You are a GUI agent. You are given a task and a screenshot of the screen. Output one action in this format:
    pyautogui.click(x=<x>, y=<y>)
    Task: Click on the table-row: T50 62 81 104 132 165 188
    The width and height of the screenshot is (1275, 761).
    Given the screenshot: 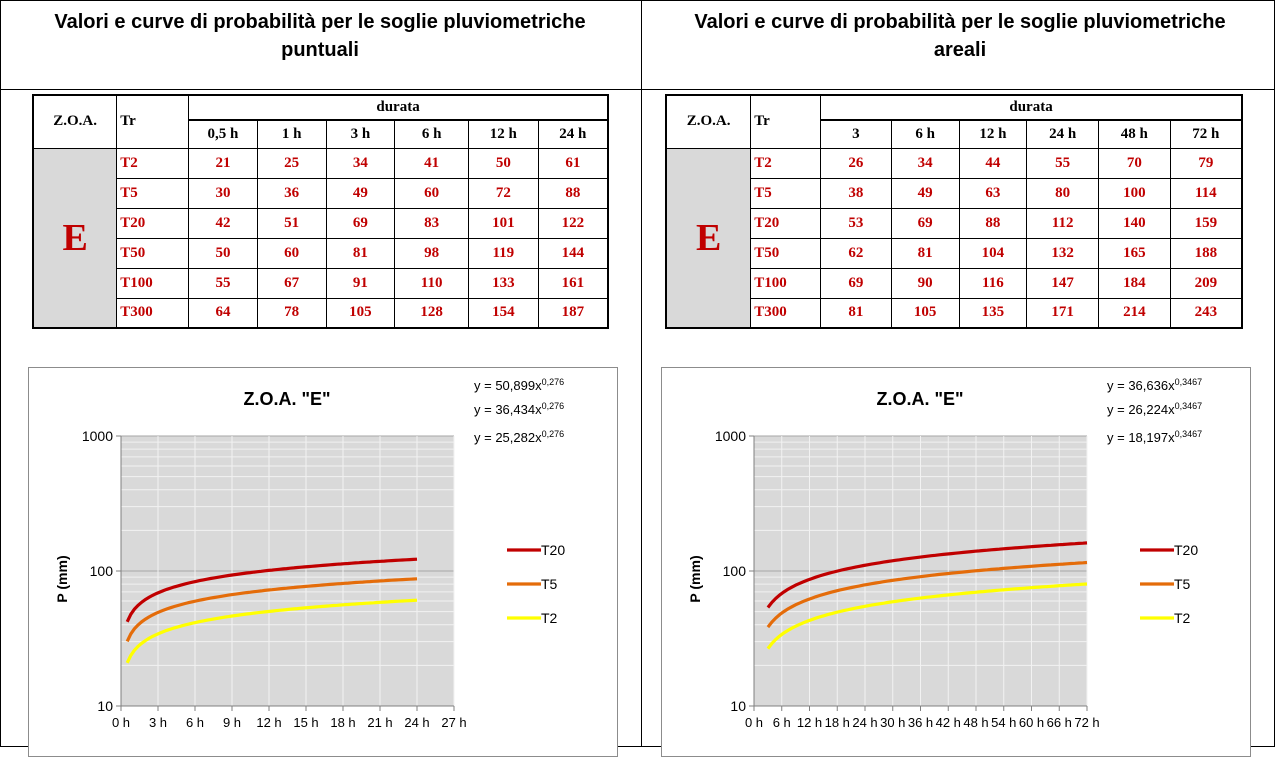 What is the action you would take?
    pyautogui.click(x=954, y=253)
    